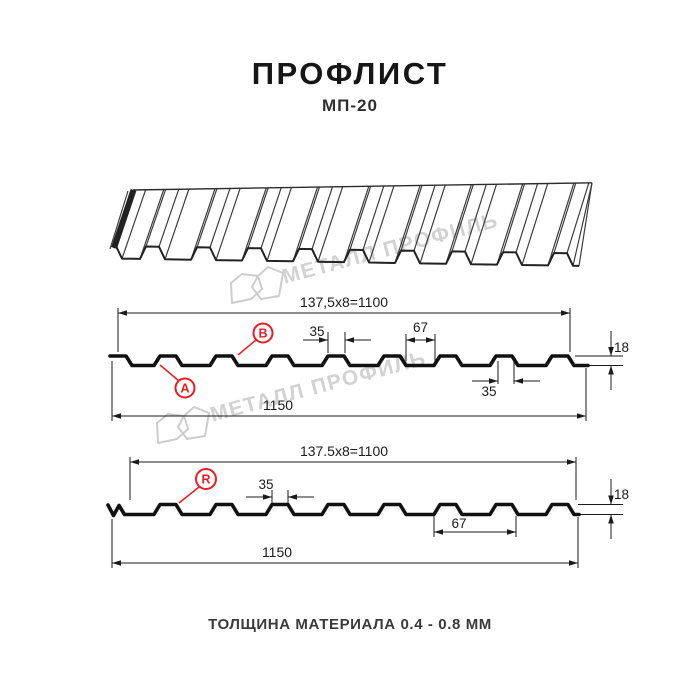 This screenshot has width=700, height=700. I want to click on dim-rib-bottom-label: 35, so click(488, 391).